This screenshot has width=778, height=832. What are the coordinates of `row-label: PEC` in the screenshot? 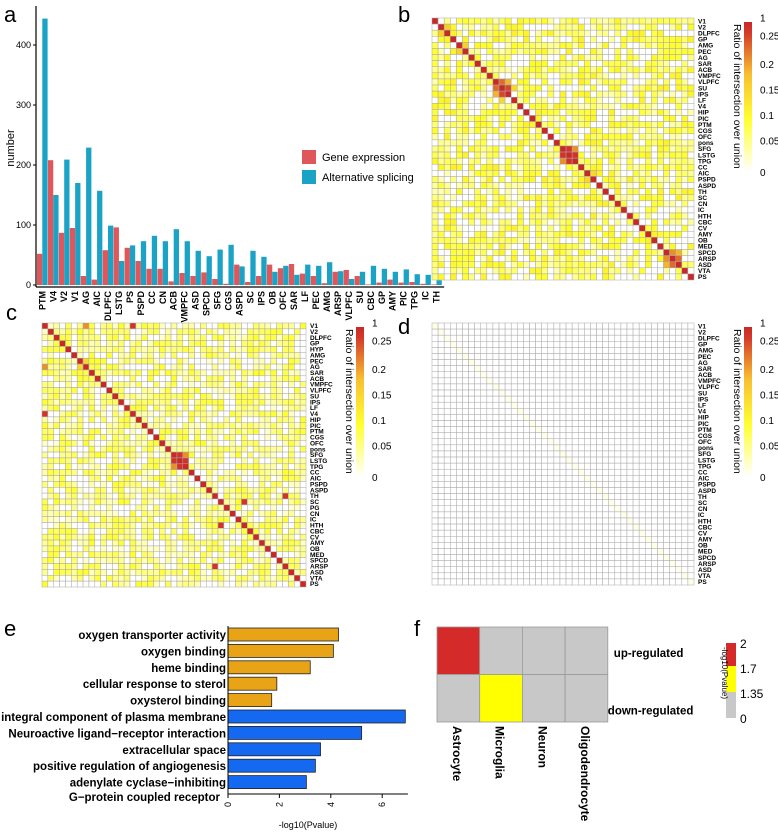 It's located at (317, 361).